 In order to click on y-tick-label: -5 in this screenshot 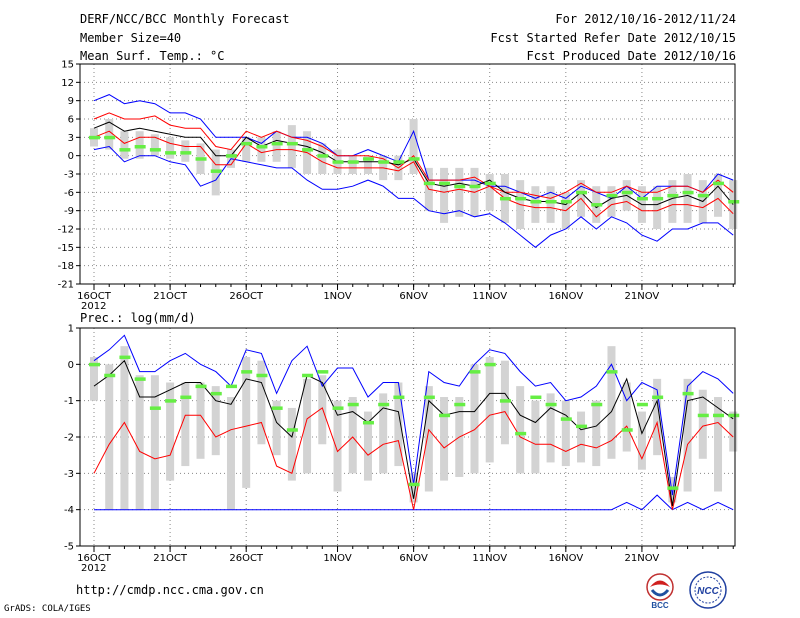, I will do `click(69, 547)`.